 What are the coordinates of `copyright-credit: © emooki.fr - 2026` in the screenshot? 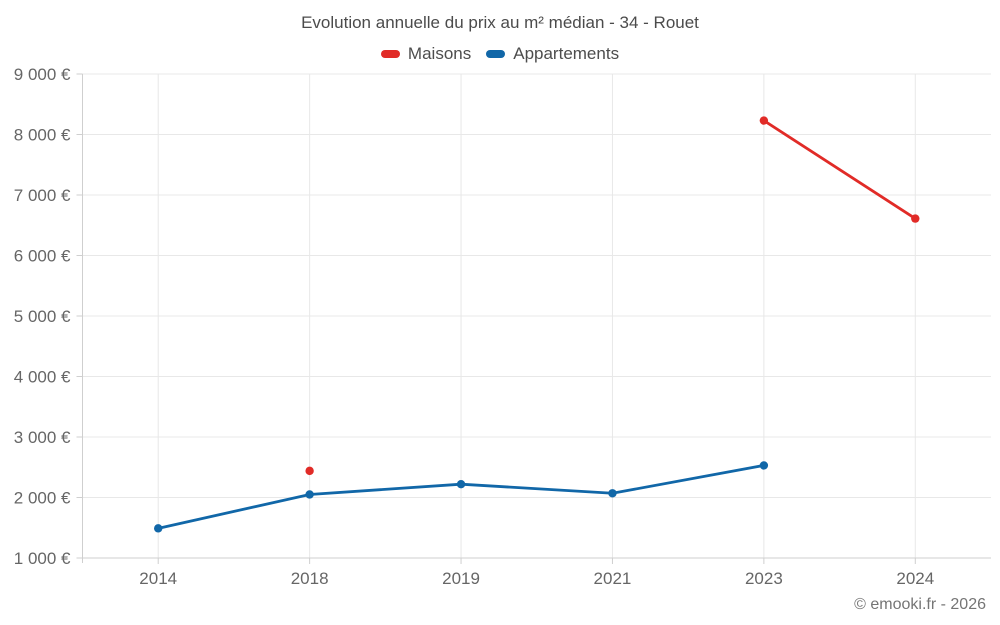 It's located at (920, 604).